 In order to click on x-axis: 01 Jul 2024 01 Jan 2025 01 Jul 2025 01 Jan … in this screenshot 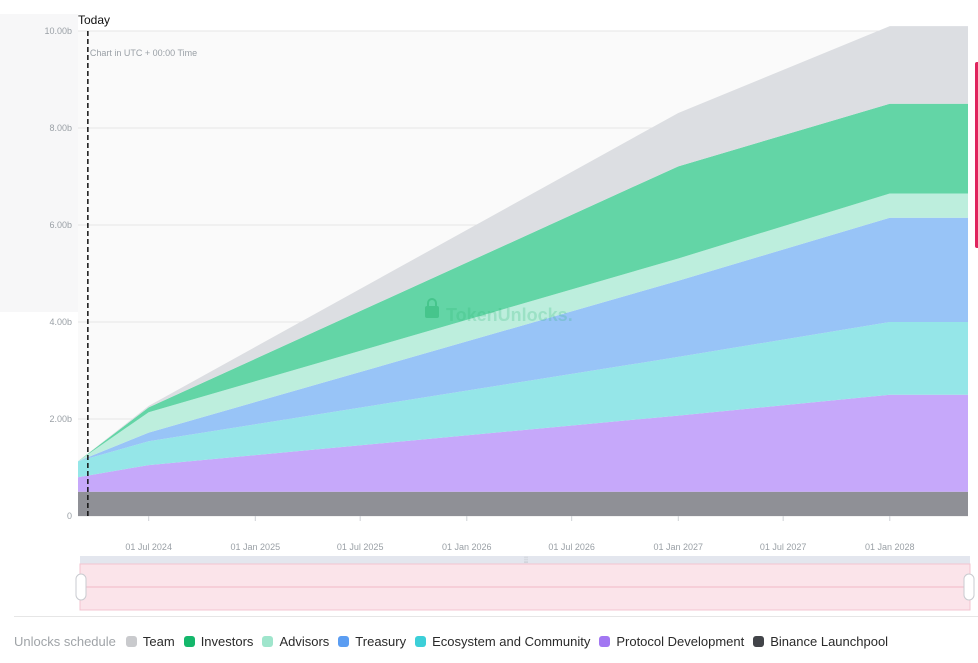, I will do `click(520, 534)`.